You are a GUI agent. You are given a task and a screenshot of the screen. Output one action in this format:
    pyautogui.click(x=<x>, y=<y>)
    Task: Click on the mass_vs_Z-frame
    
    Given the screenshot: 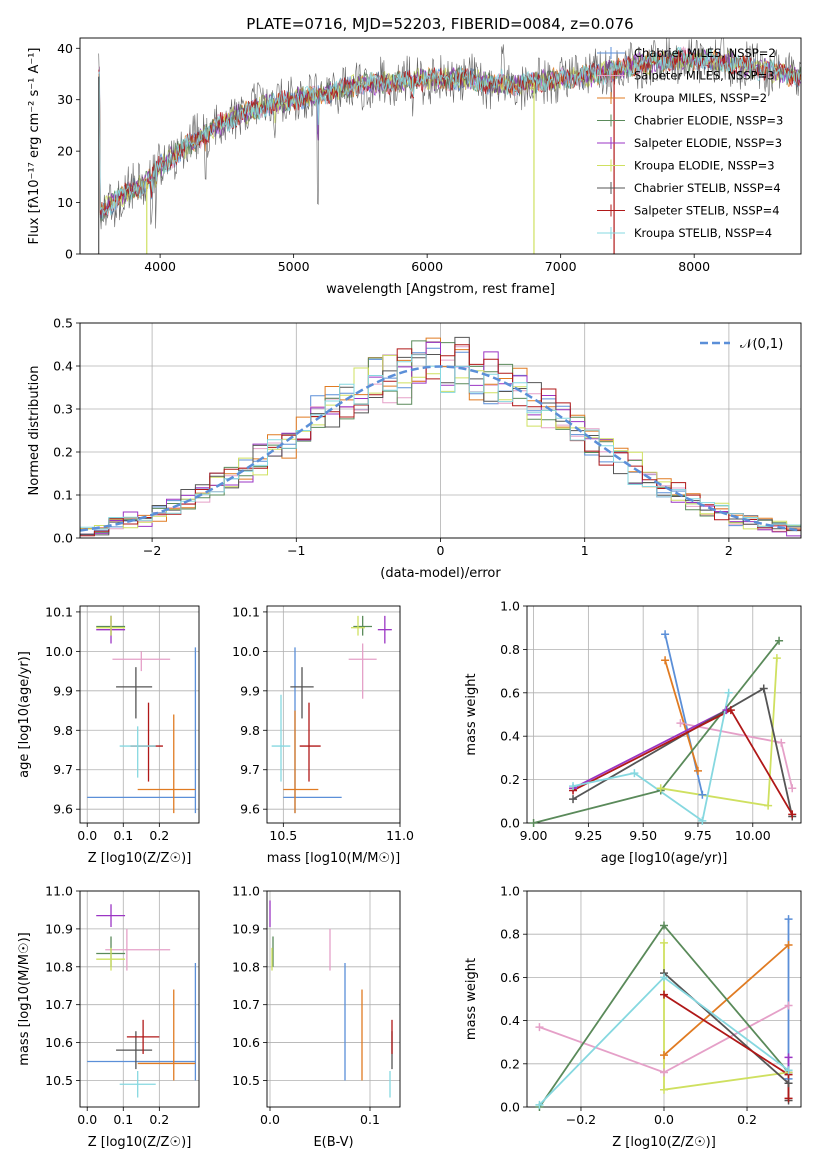 What is the action you would take?
    pyautogui.click(x=139, y=999)
    